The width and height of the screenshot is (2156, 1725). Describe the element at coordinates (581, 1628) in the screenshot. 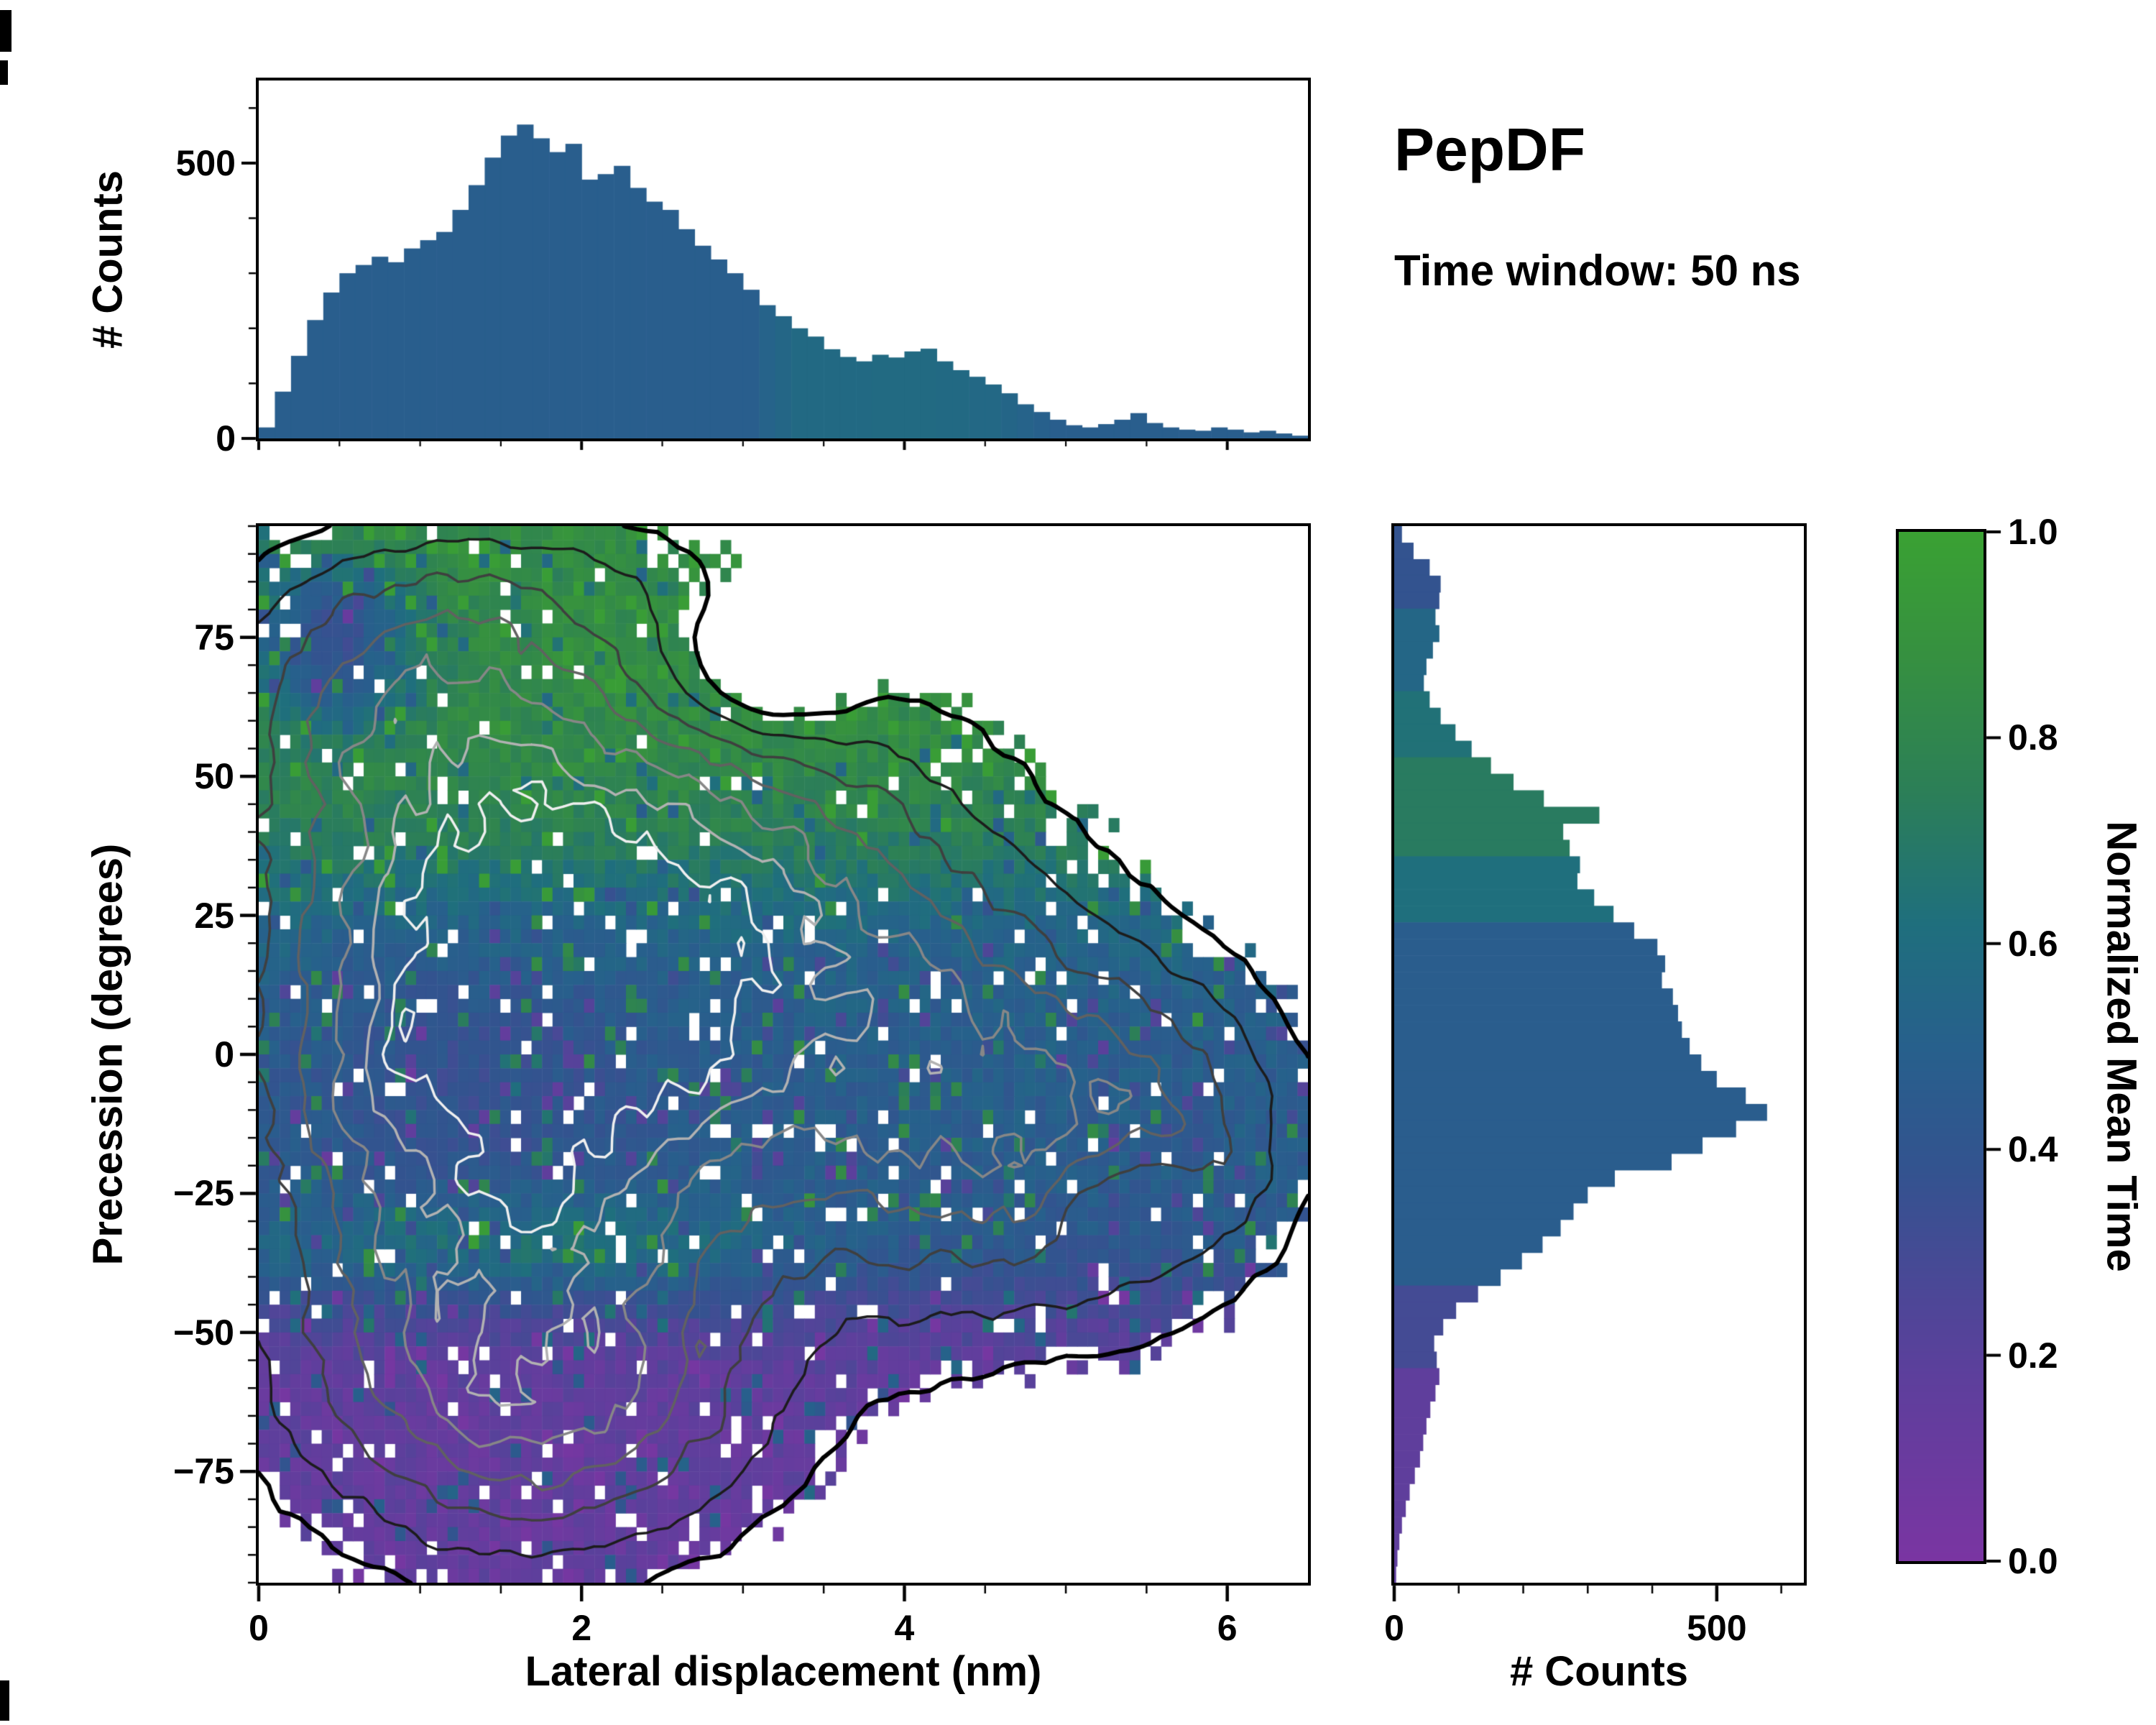

I see `heatmap-xtick-label: 2` at that location.